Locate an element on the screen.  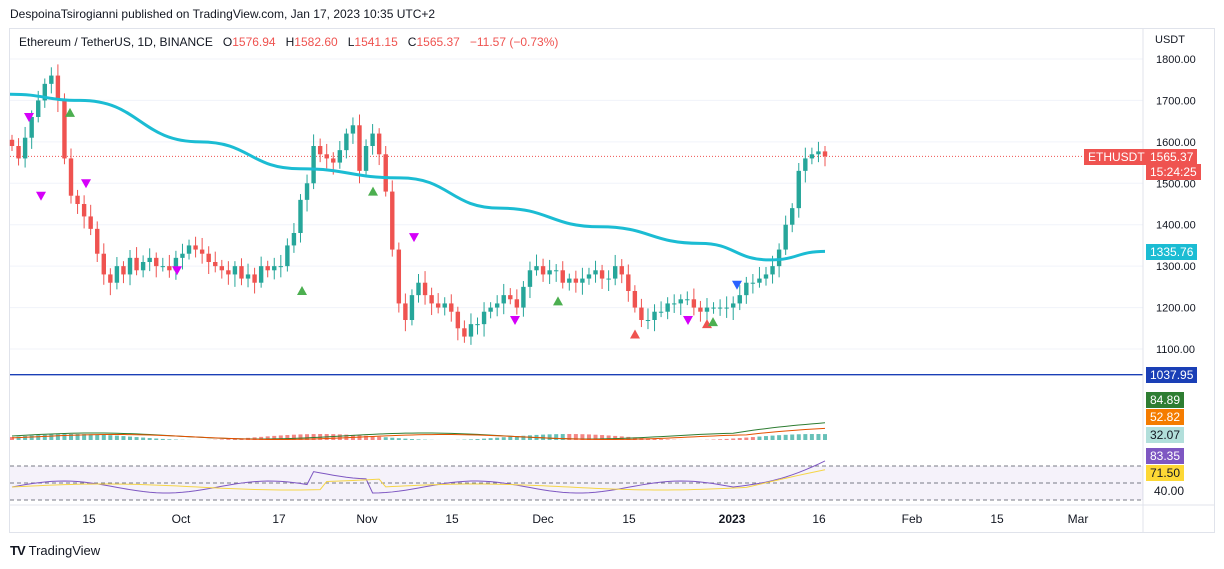
y-tick-label: 1300.00 is located at coordinates (1176, 267).